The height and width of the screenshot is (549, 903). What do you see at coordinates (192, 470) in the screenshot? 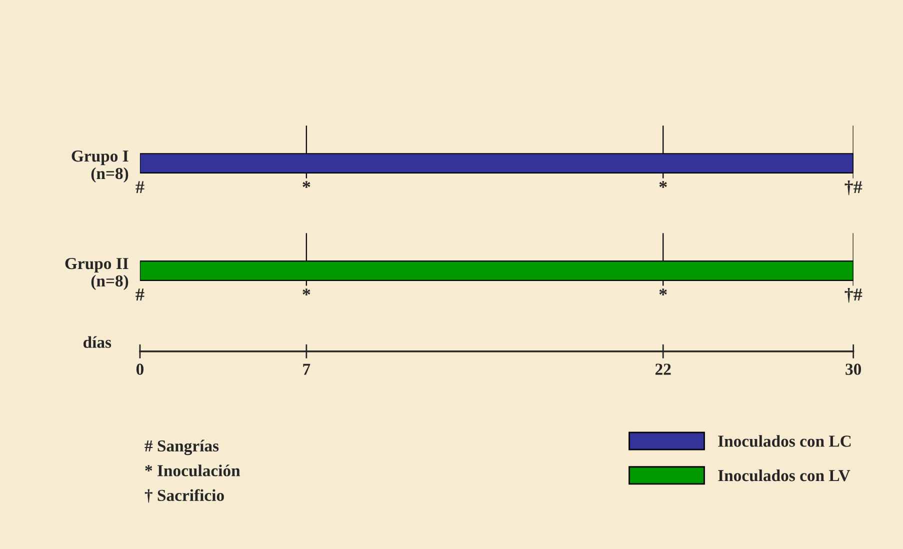
I see `text: * Inoculación` at bounding box center [192, 470].